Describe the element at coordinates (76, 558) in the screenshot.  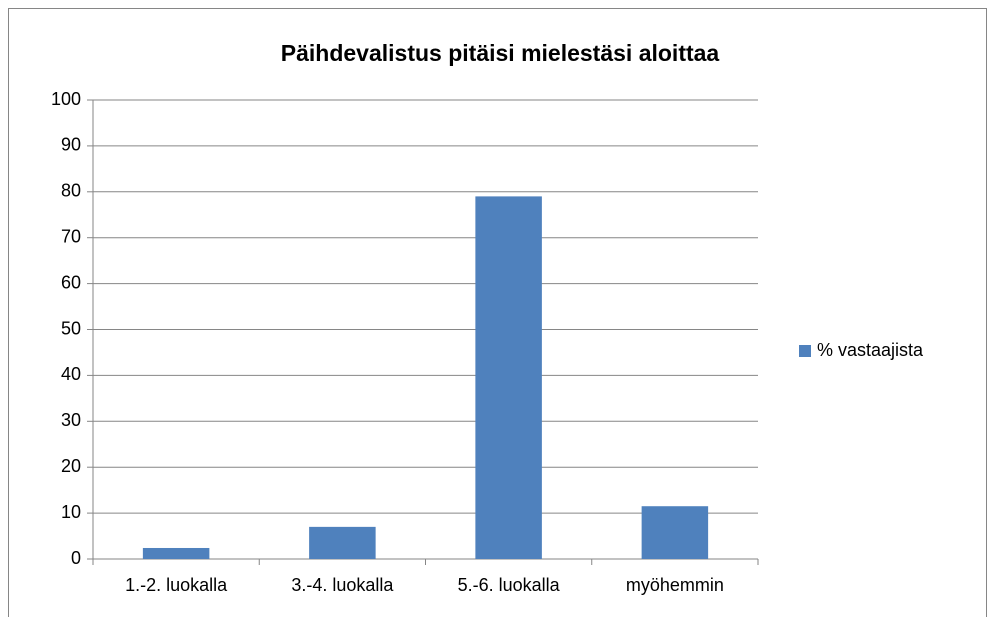
I see `y-tick-label: 0` at that location.